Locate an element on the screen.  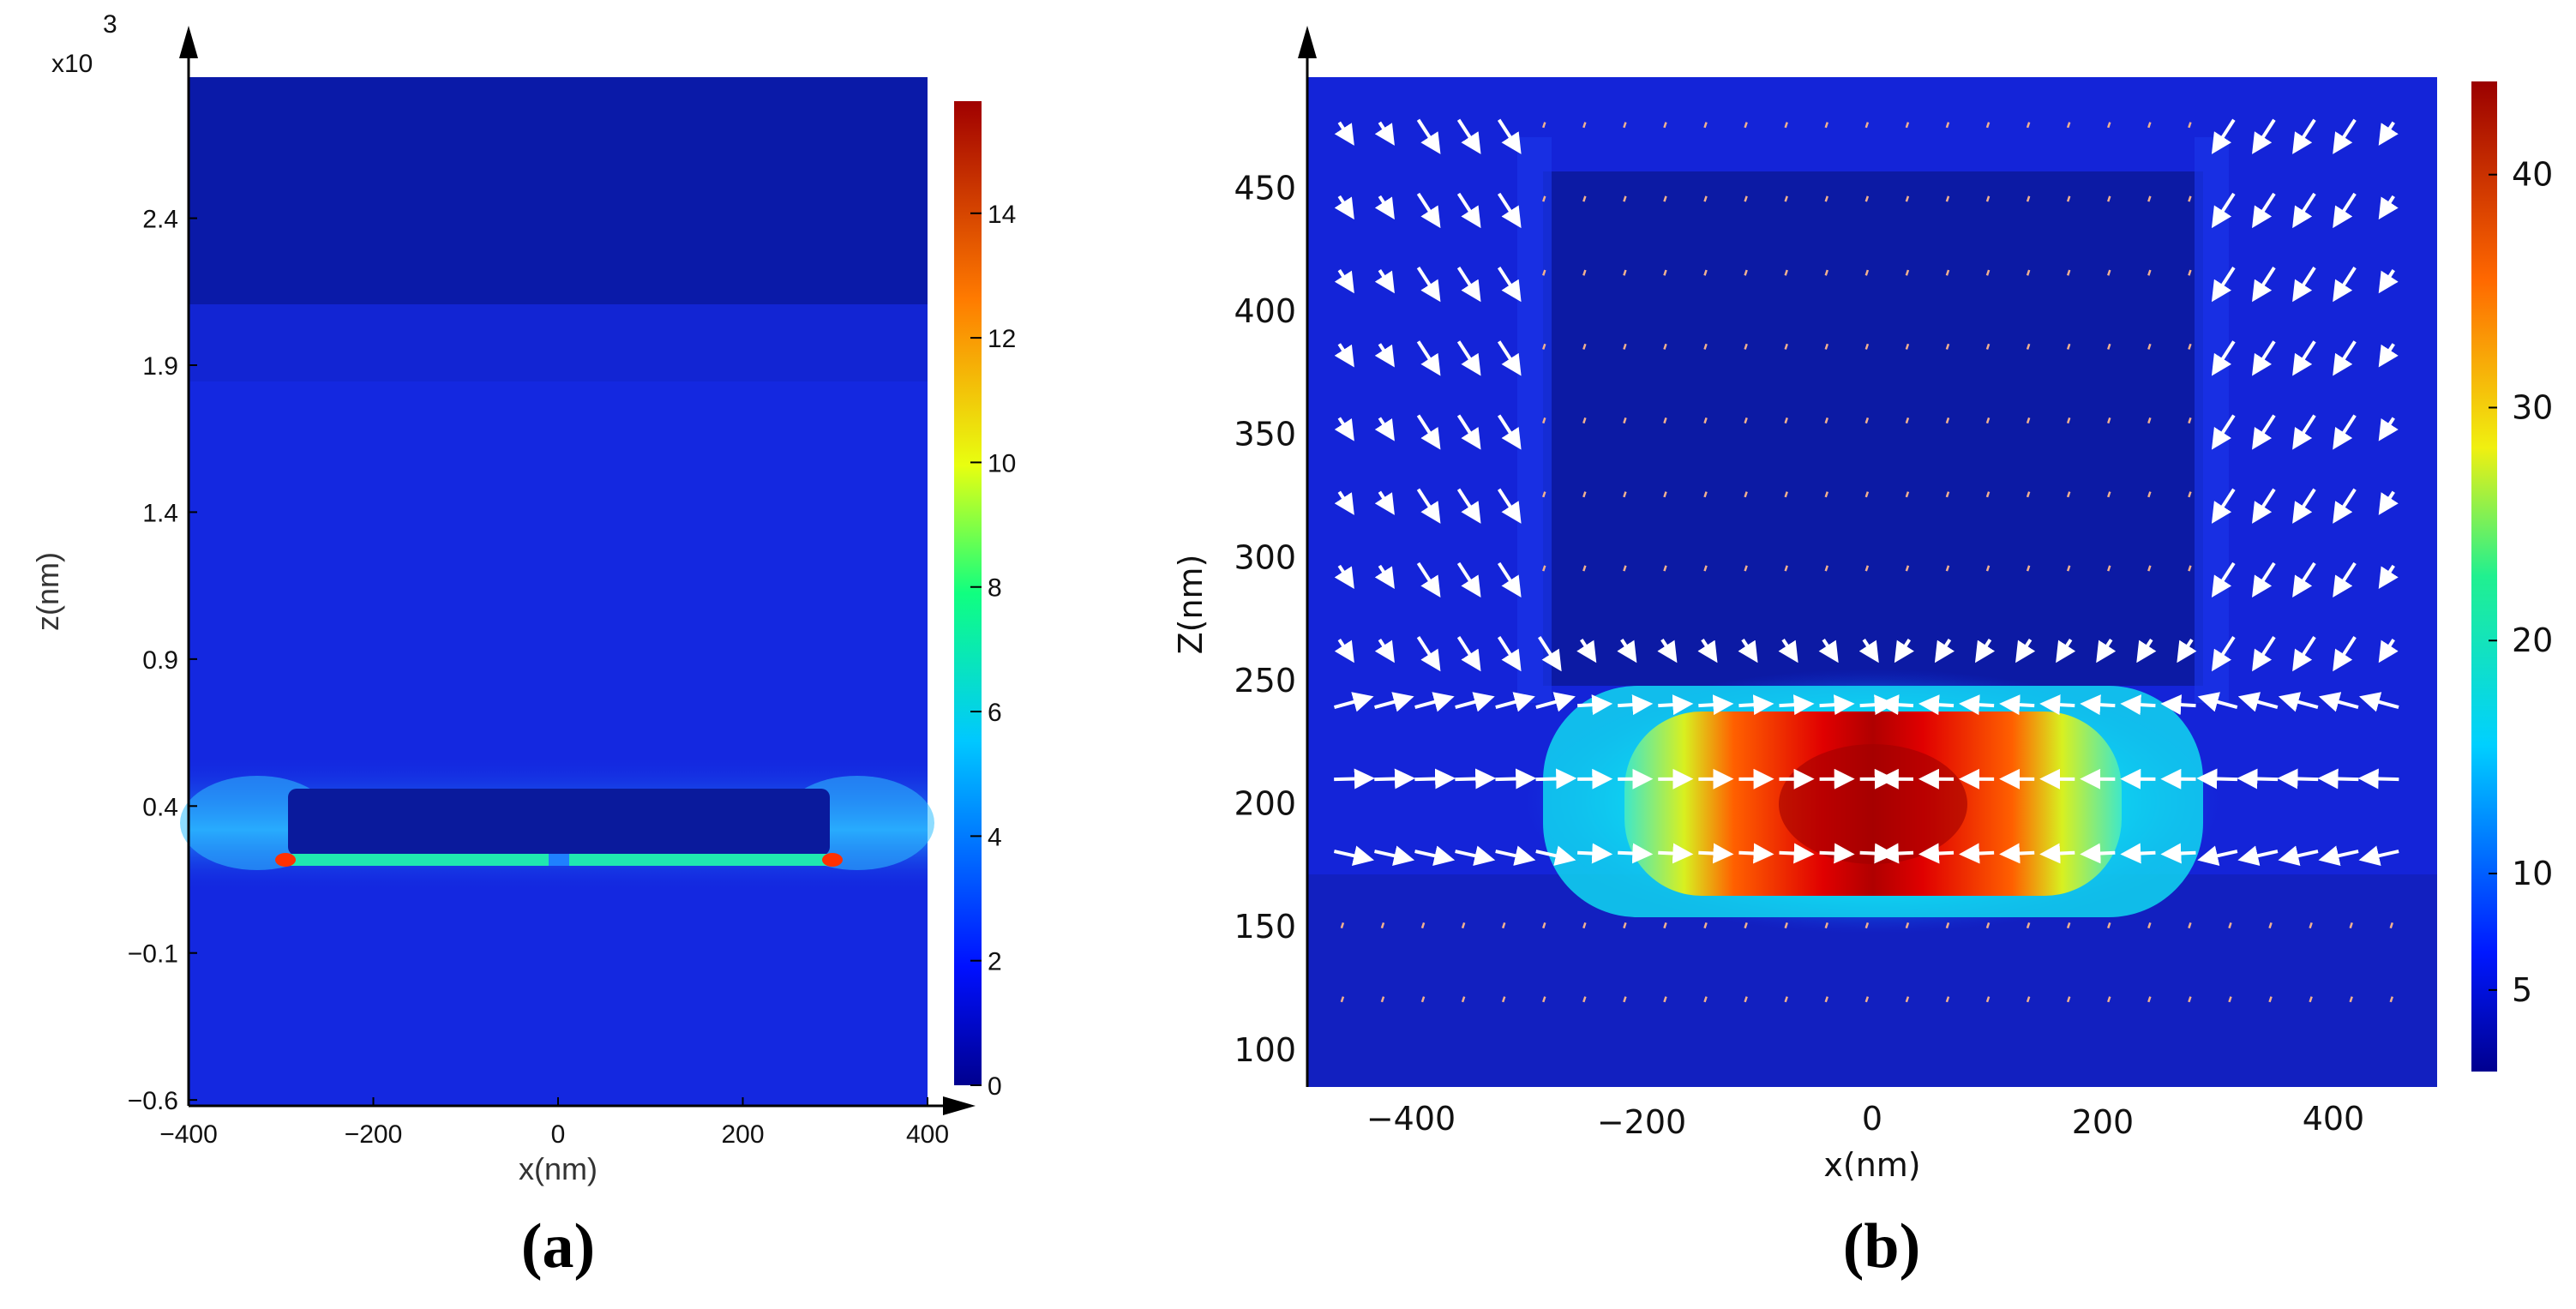
panel-b-colorbar-tick-label: 30 is located at coordinates (2532, 407).